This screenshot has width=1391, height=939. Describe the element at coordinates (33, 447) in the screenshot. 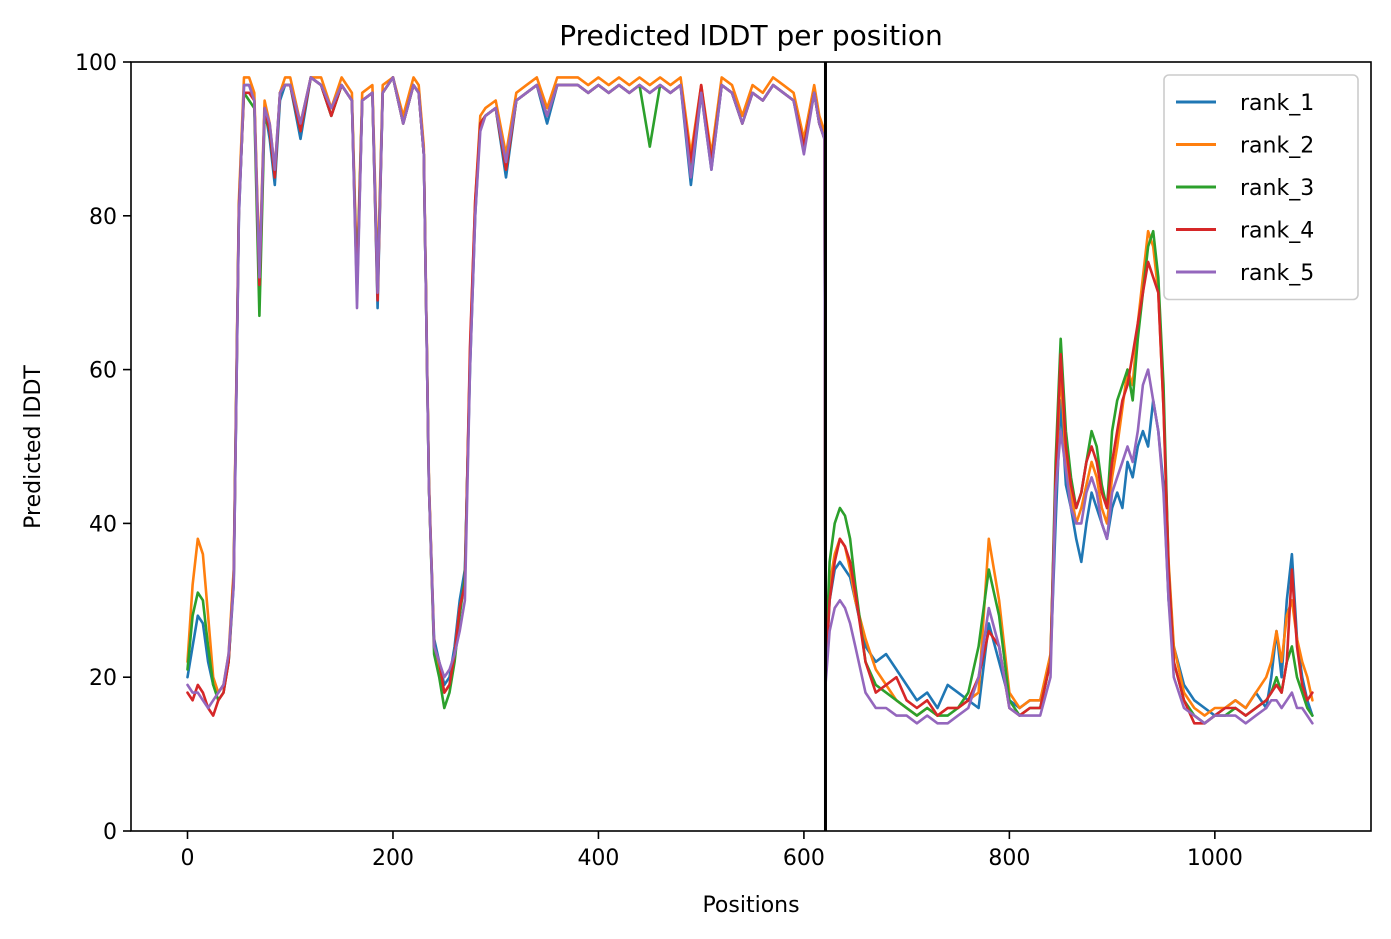

I see `y-axis-title: Predicted lDDT` at that location.